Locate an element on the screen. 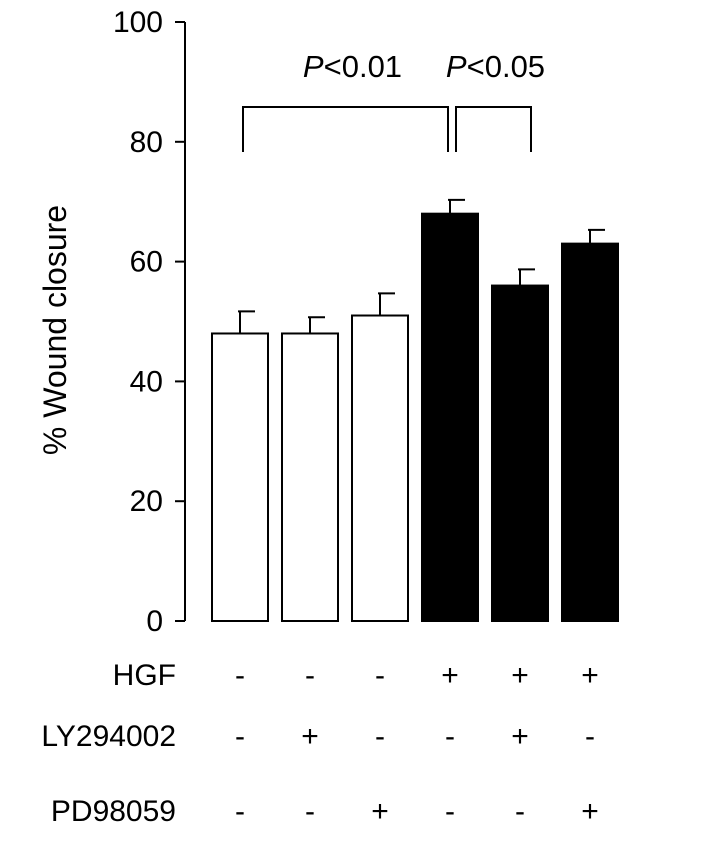 The height and width of the screenshot is (841, 709). p-value-label-1: P<0.01 is located at coordinates (352, 66).